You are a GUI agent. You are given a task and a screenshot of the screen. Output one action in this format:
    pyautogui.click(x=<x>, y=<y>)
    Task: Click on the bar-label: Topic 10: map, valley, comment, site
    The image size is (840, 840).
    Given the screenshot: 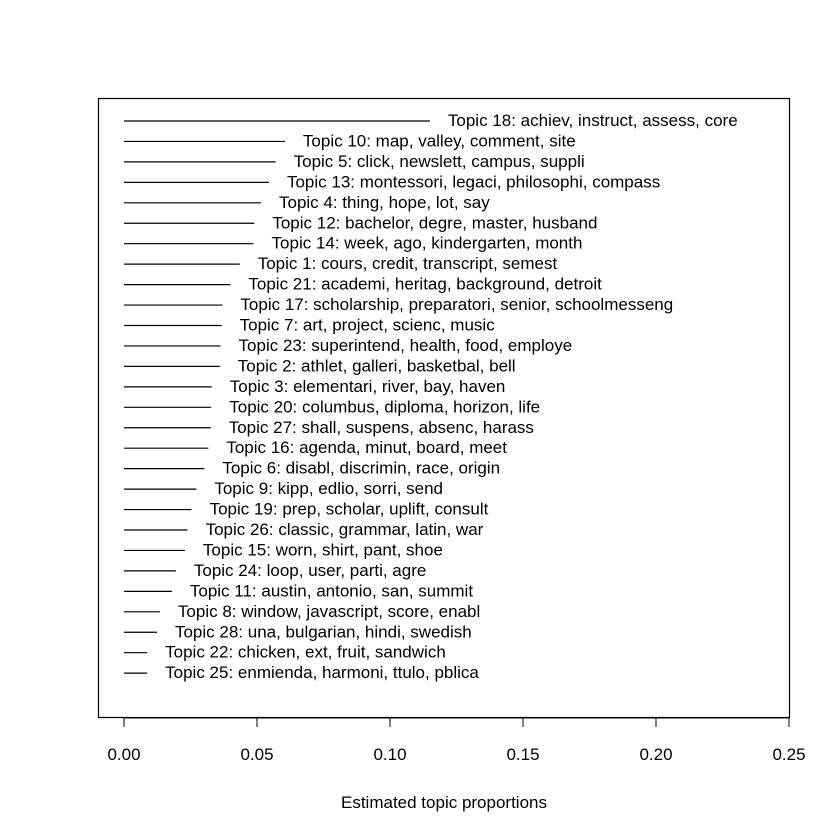 What is the action you would take?
    pyautogui.click(x=439, y=140)
    